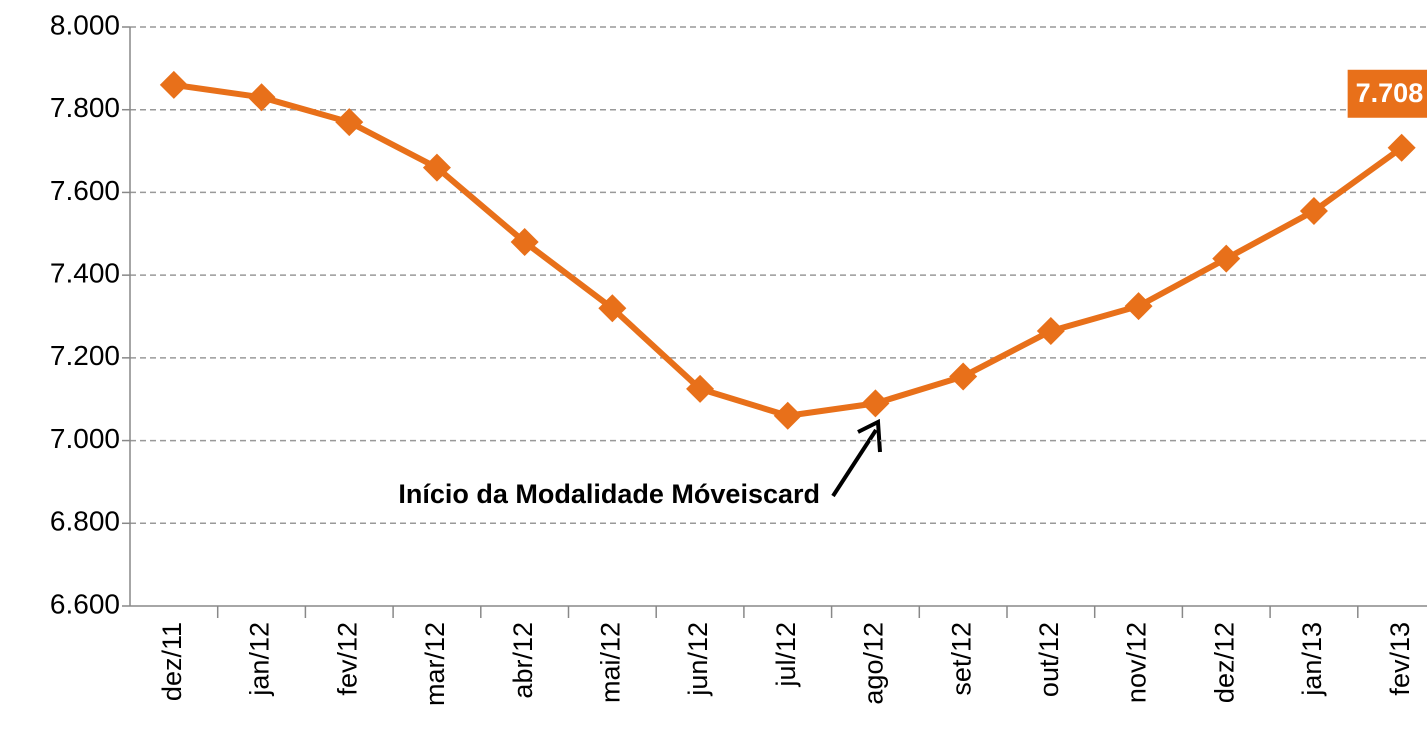  Describe the element at coordinates (85, 521) in the screenshot. I see `y-tick-label: 6.800` at that location.